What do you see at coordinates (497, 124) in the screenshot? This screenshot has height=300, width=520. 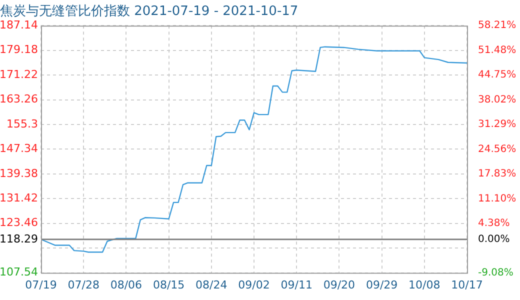 I see `y2-tick-label: 31.29%` at bounding box center [497, 124].